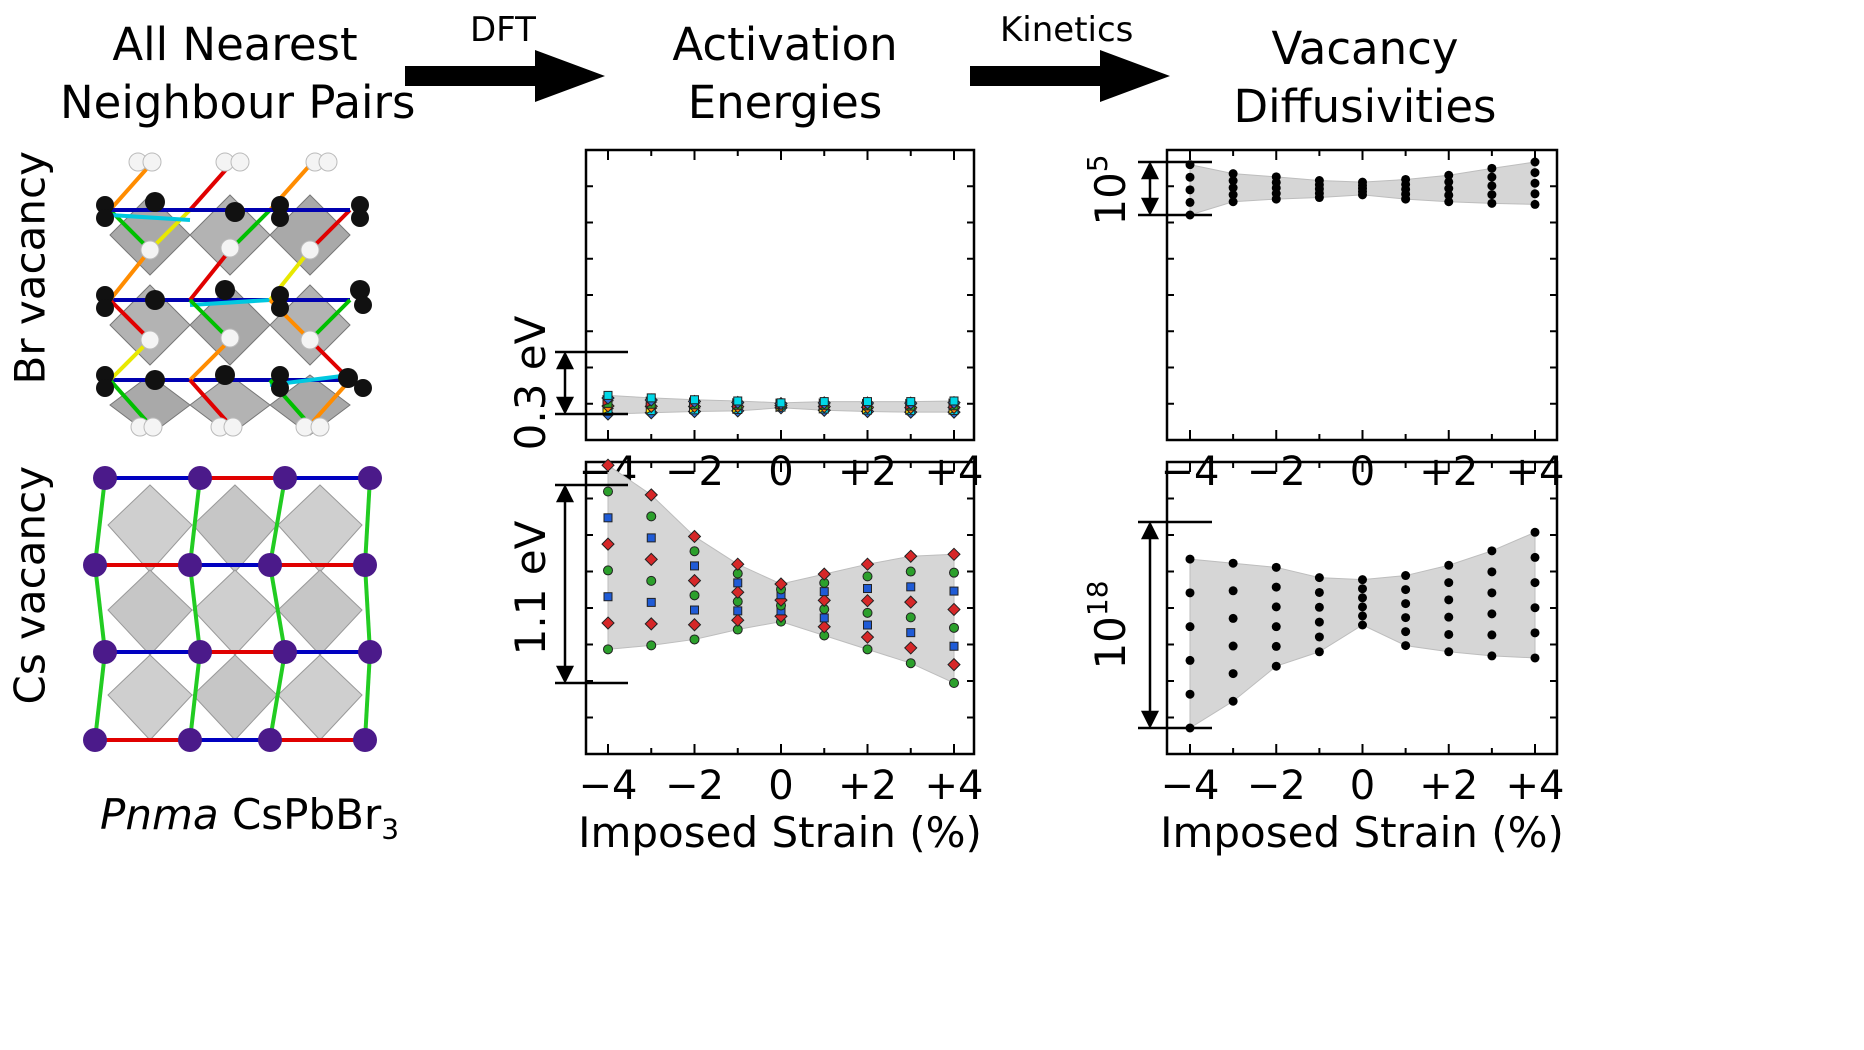  What do you see at coordinates (530, 587) in the screenshot?
I see `energy-cs-annotation: 1.1 eV` at bounding box center [530, 587].